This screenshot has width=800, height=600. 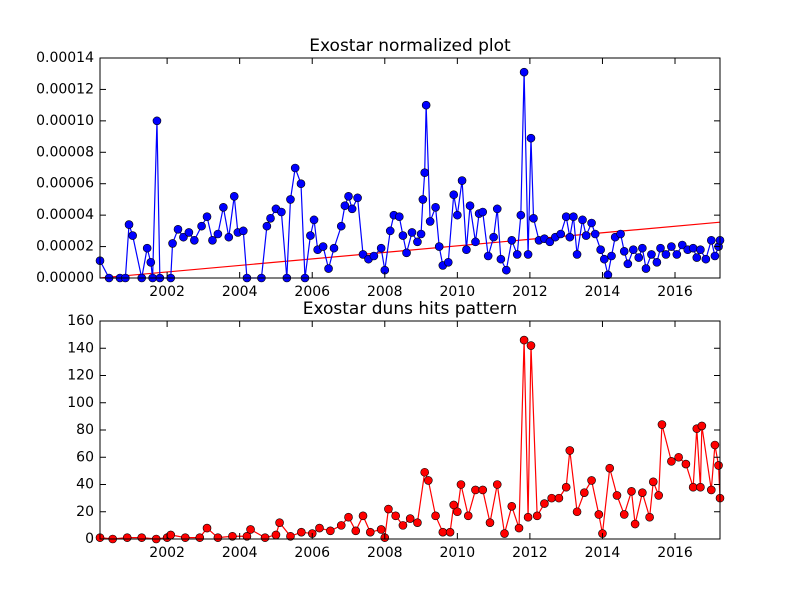 What do you see at coordinates (167, 553) in the screenshot?
I see `x-tick-label: 2002` at bounding box center [167, 553].